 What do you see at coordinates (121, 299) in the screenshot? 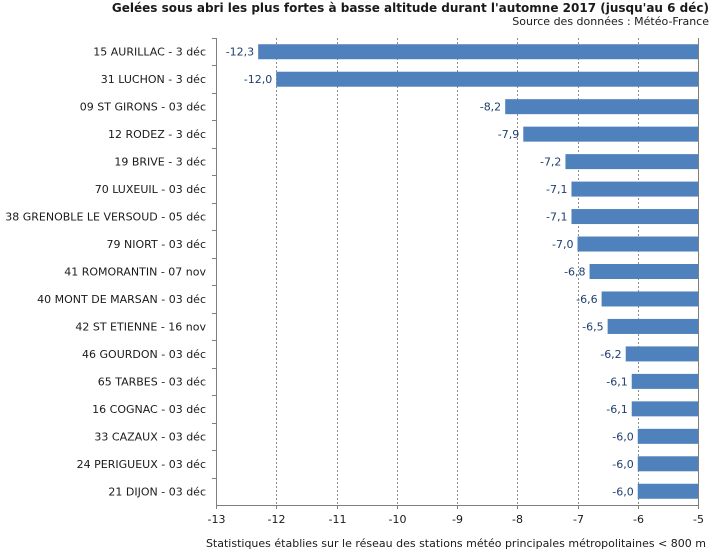
I see `category-label: 40 MONT DE MARSAN - 03 déc` at bounding box center [121, 299].